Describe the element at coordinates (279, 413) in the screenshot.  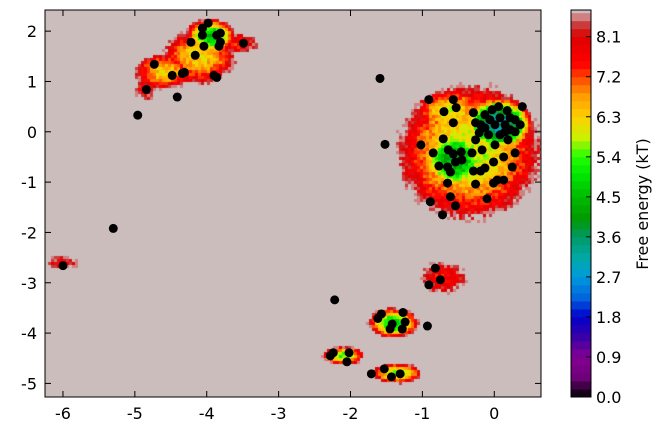
I see `x-tick-label: -3` at that location.